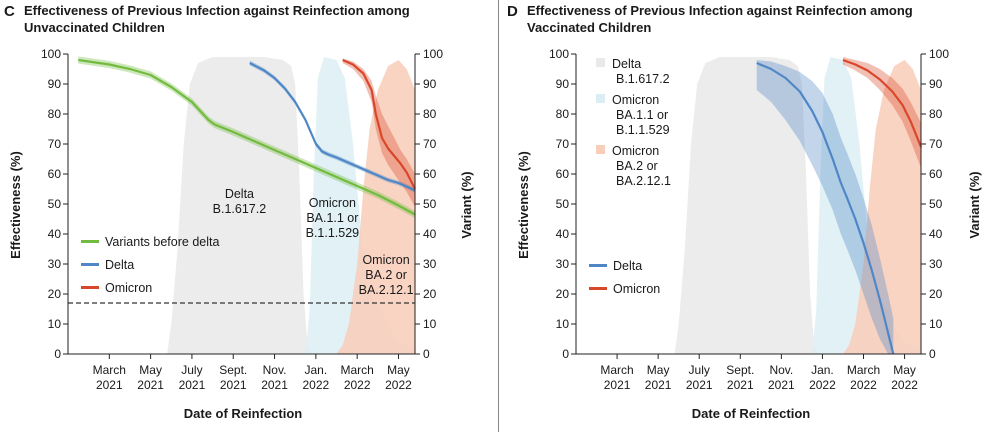 The image size is (997, 432). Describe the element at coordinates (239, 194) in the screenshot. I see `variant-annotation-text: Delta` at that location.